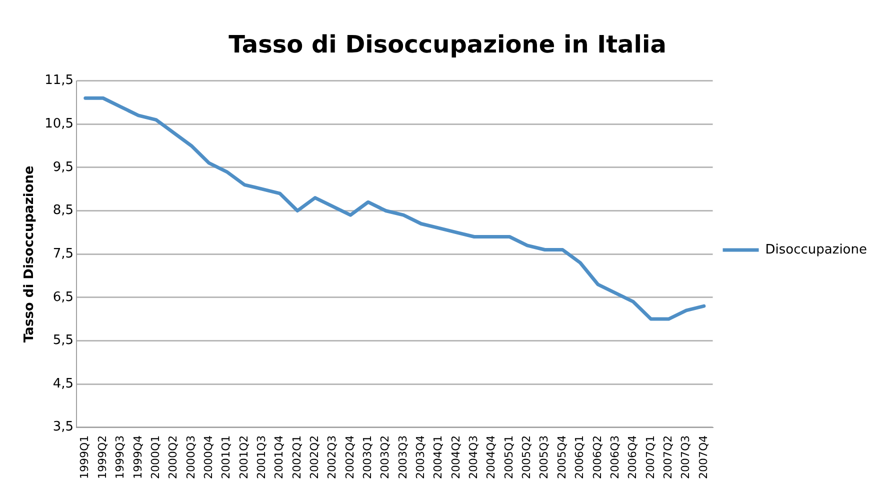 The width and height of the screenshot is (895, 494). I want to click on y-tick-label: 9,5, so click(63, 167).